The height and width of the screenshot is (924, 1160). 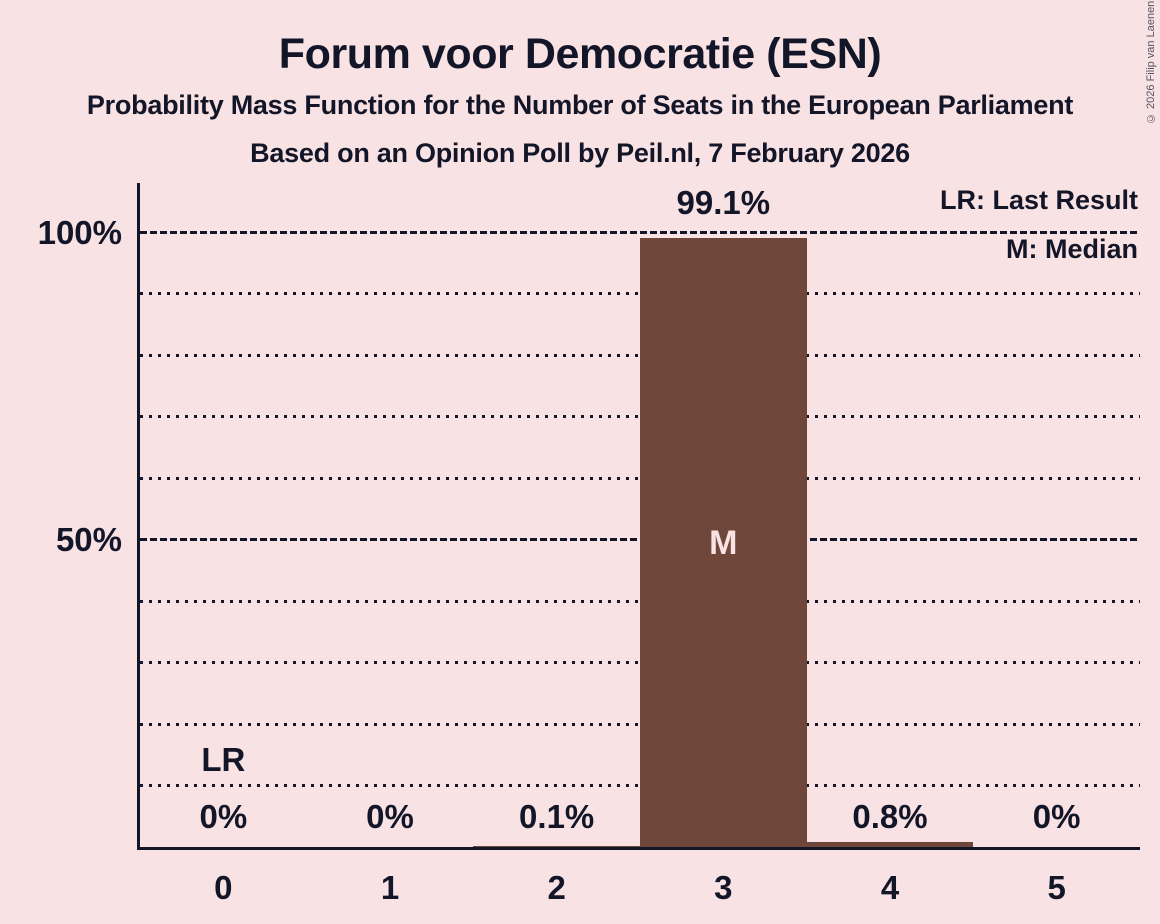 What do you see at coordinates (556, 887) in the screenshot?
I see `x-tick-label-2: 2` at bounding box center [556, 887].